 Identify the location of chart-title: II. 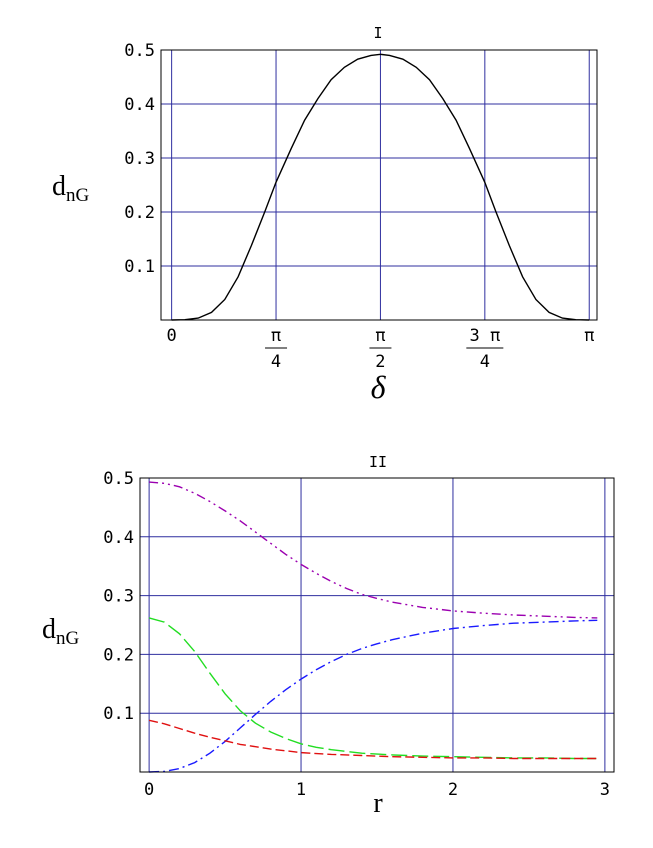
(378, 462).